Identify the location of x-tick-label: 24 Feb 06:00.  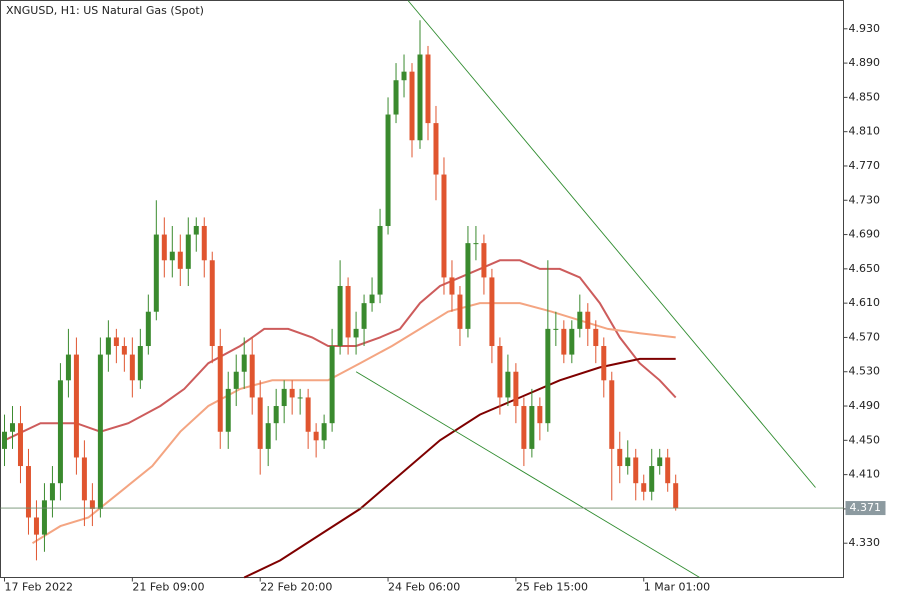
(424, 587).